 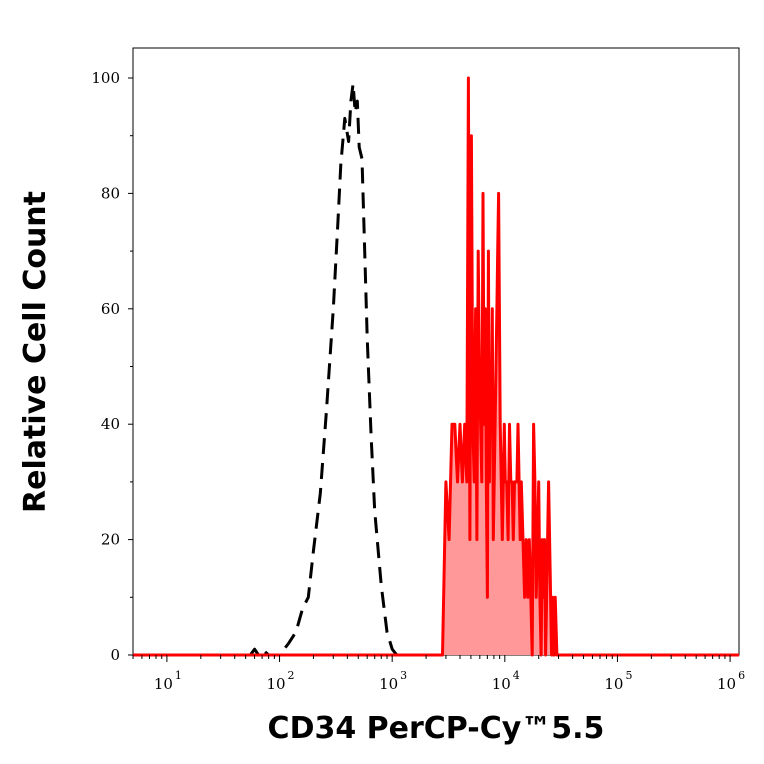 What do you see at coordinates (436, 728) in the screenshot?
I see `x-axis-title: CD34 PerCP-Cy™5.5` at bounding box center [436, 728].